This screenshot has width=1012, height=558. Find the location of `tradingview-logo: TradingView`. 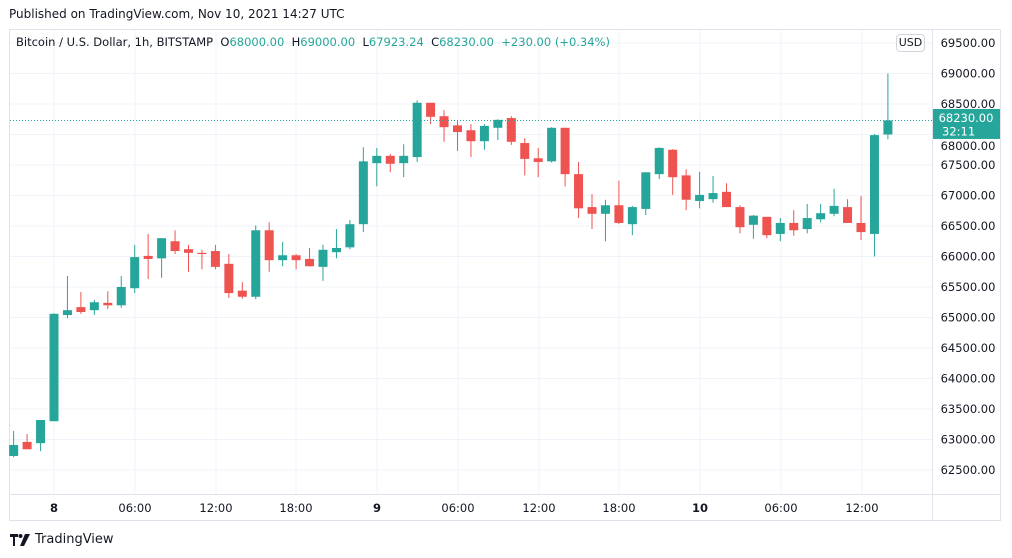

tradingview-logo: TradingView is located at coordinates (62, 539).